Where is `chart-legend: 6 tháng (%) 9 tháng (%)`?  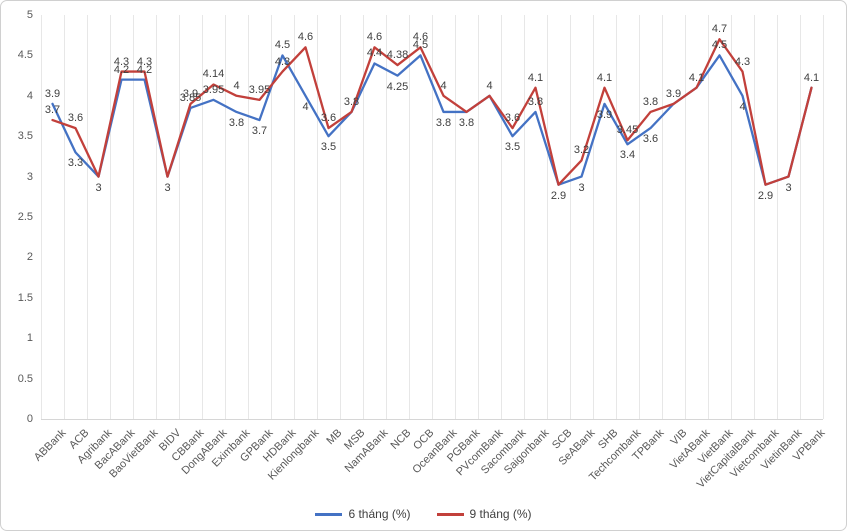 chart-legend: 6 tháng (%) 9 tháng (%) is located at coordinates (423, 514).